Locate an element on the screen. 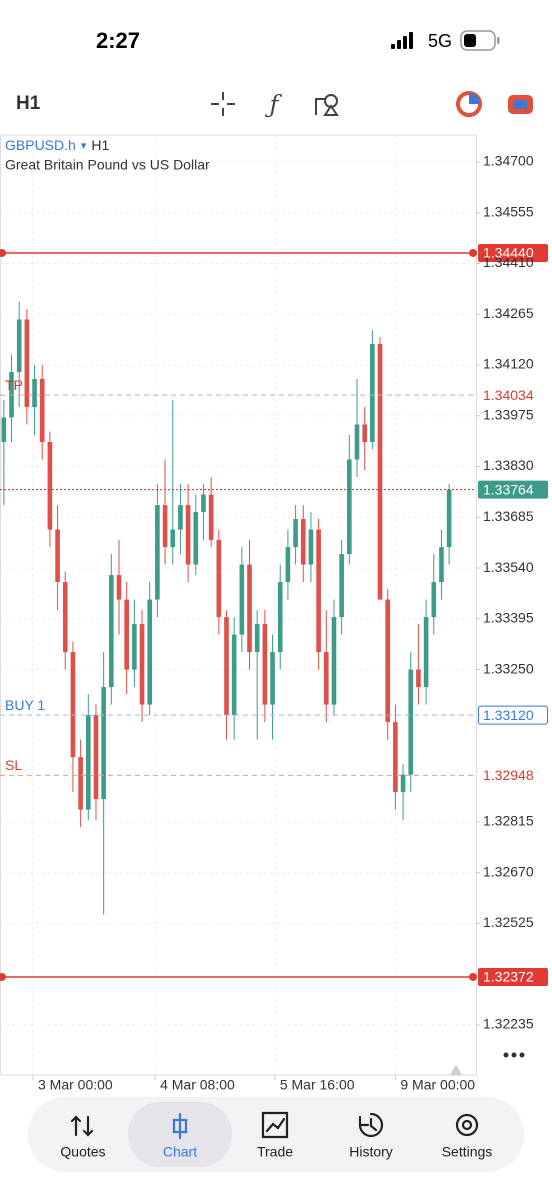  tab-bar is located at coordinates (276, 1134).